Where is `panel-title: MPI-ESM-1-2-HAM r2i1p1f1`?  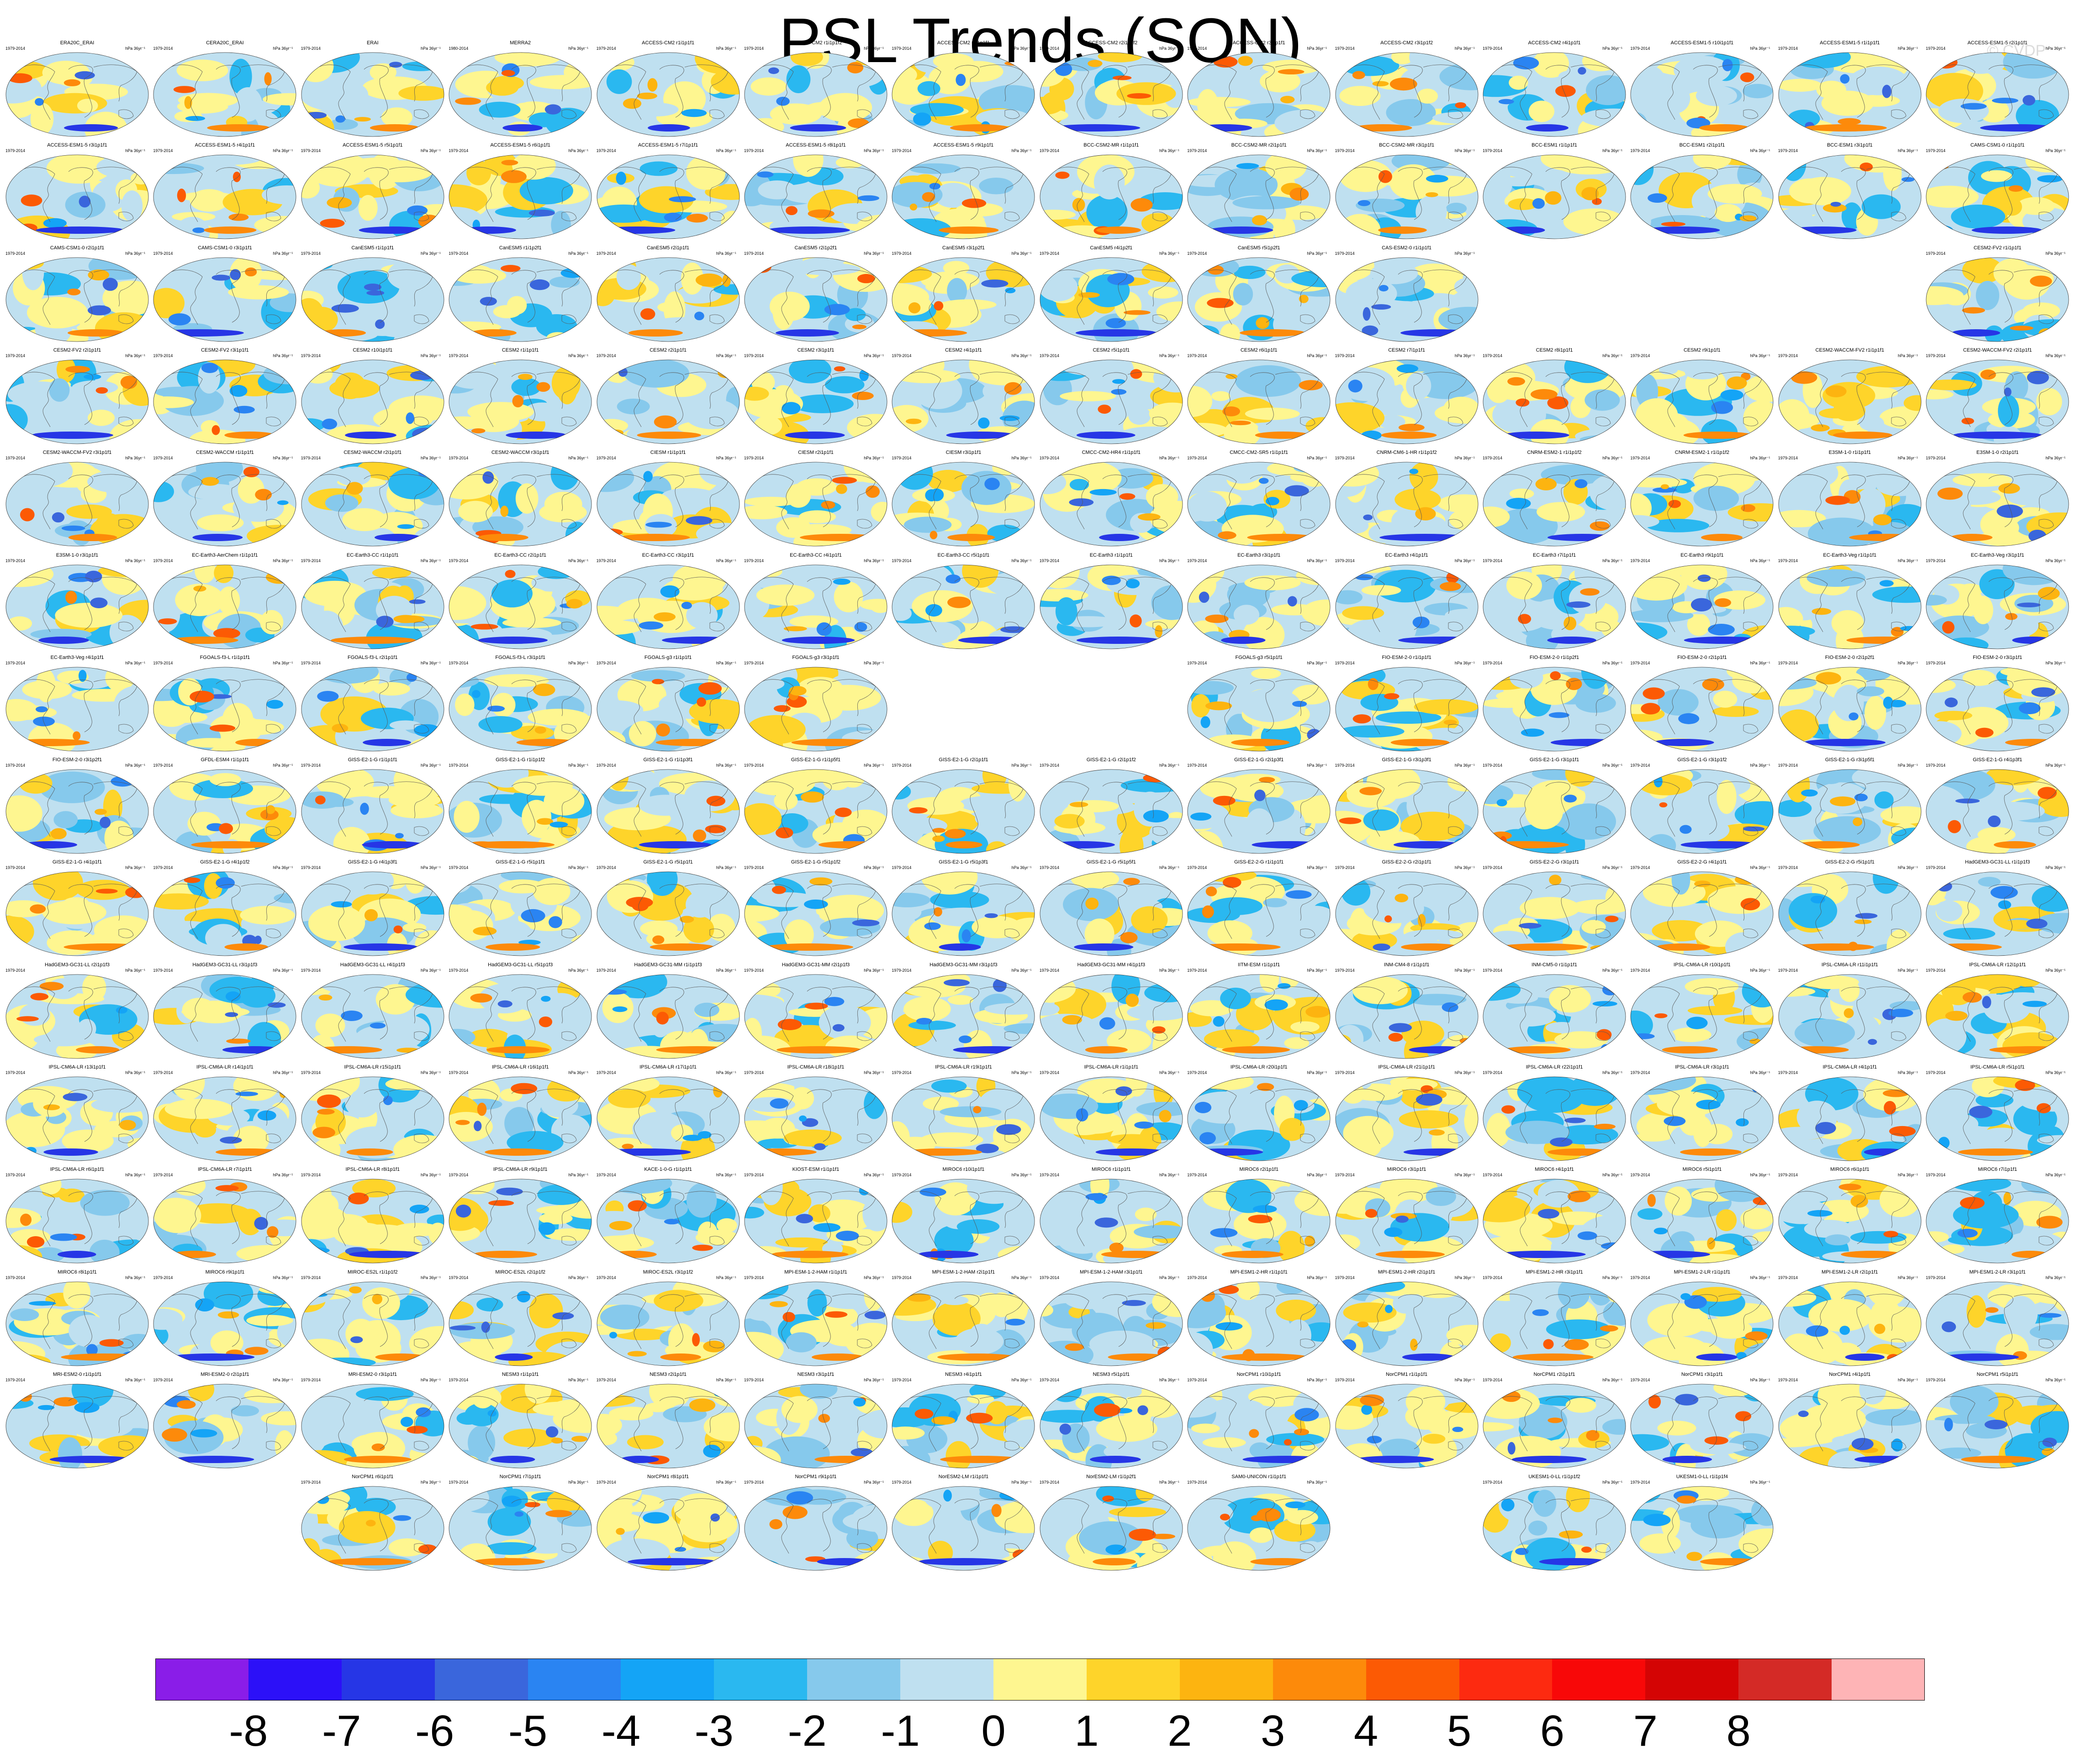 panel-title: MPI-ESM-1-2-HAM r2i1p1f1 is located at coordinates (964, 1272).